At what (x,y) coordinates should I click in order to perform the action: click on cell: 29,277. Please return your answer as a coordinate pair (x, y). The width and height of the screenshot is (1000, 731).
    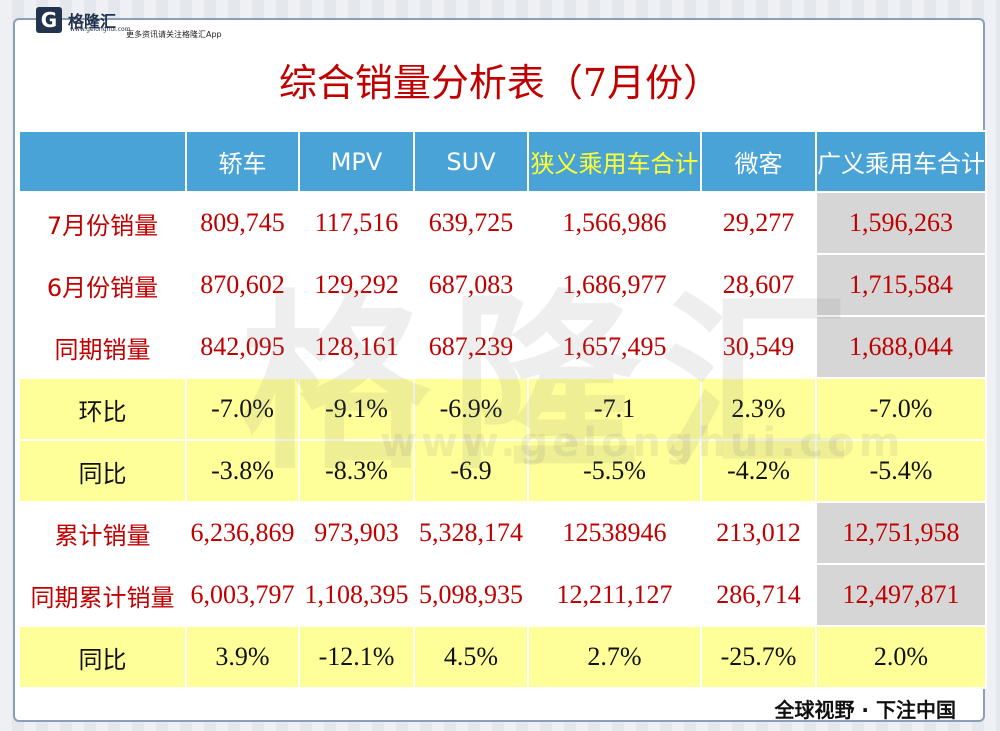
    Looking at the image, I should click on (758, 223).